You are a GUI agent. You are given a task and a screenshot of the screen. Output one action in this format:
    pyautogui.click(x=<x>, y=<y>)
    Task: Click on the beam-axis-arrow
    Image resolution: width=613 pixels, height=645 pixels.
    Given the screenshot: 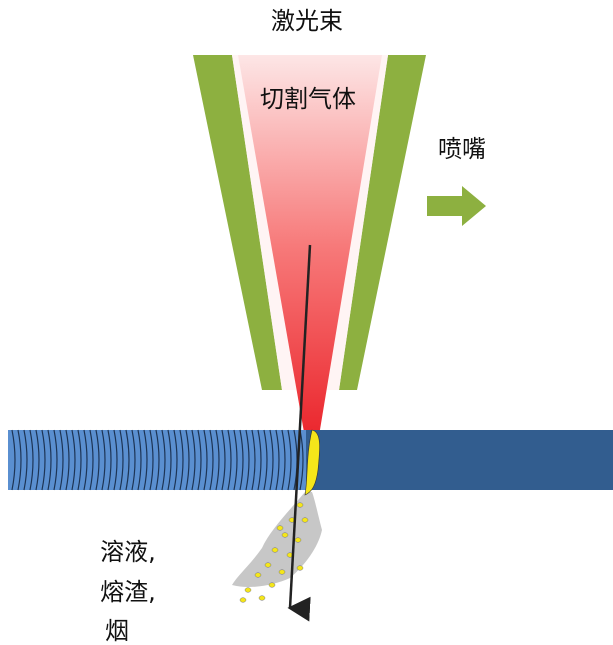 What is the action you would take?
    pyautogui.click(x=299, y=433)
    